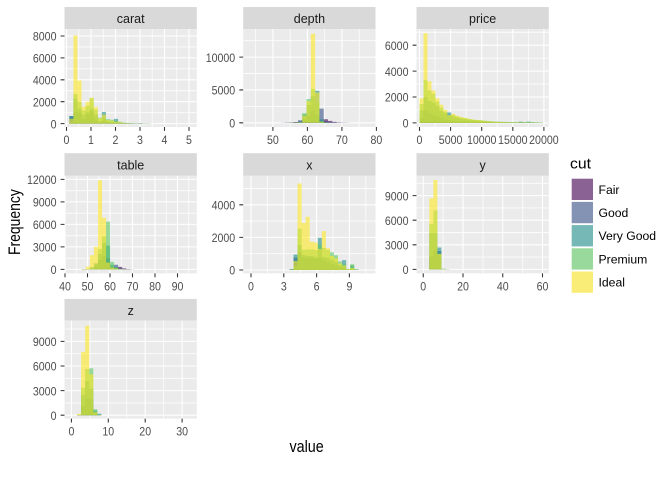 The width and height of the screenshot is (672, 485). I want to click on svg-text: y, so click(482, 166).